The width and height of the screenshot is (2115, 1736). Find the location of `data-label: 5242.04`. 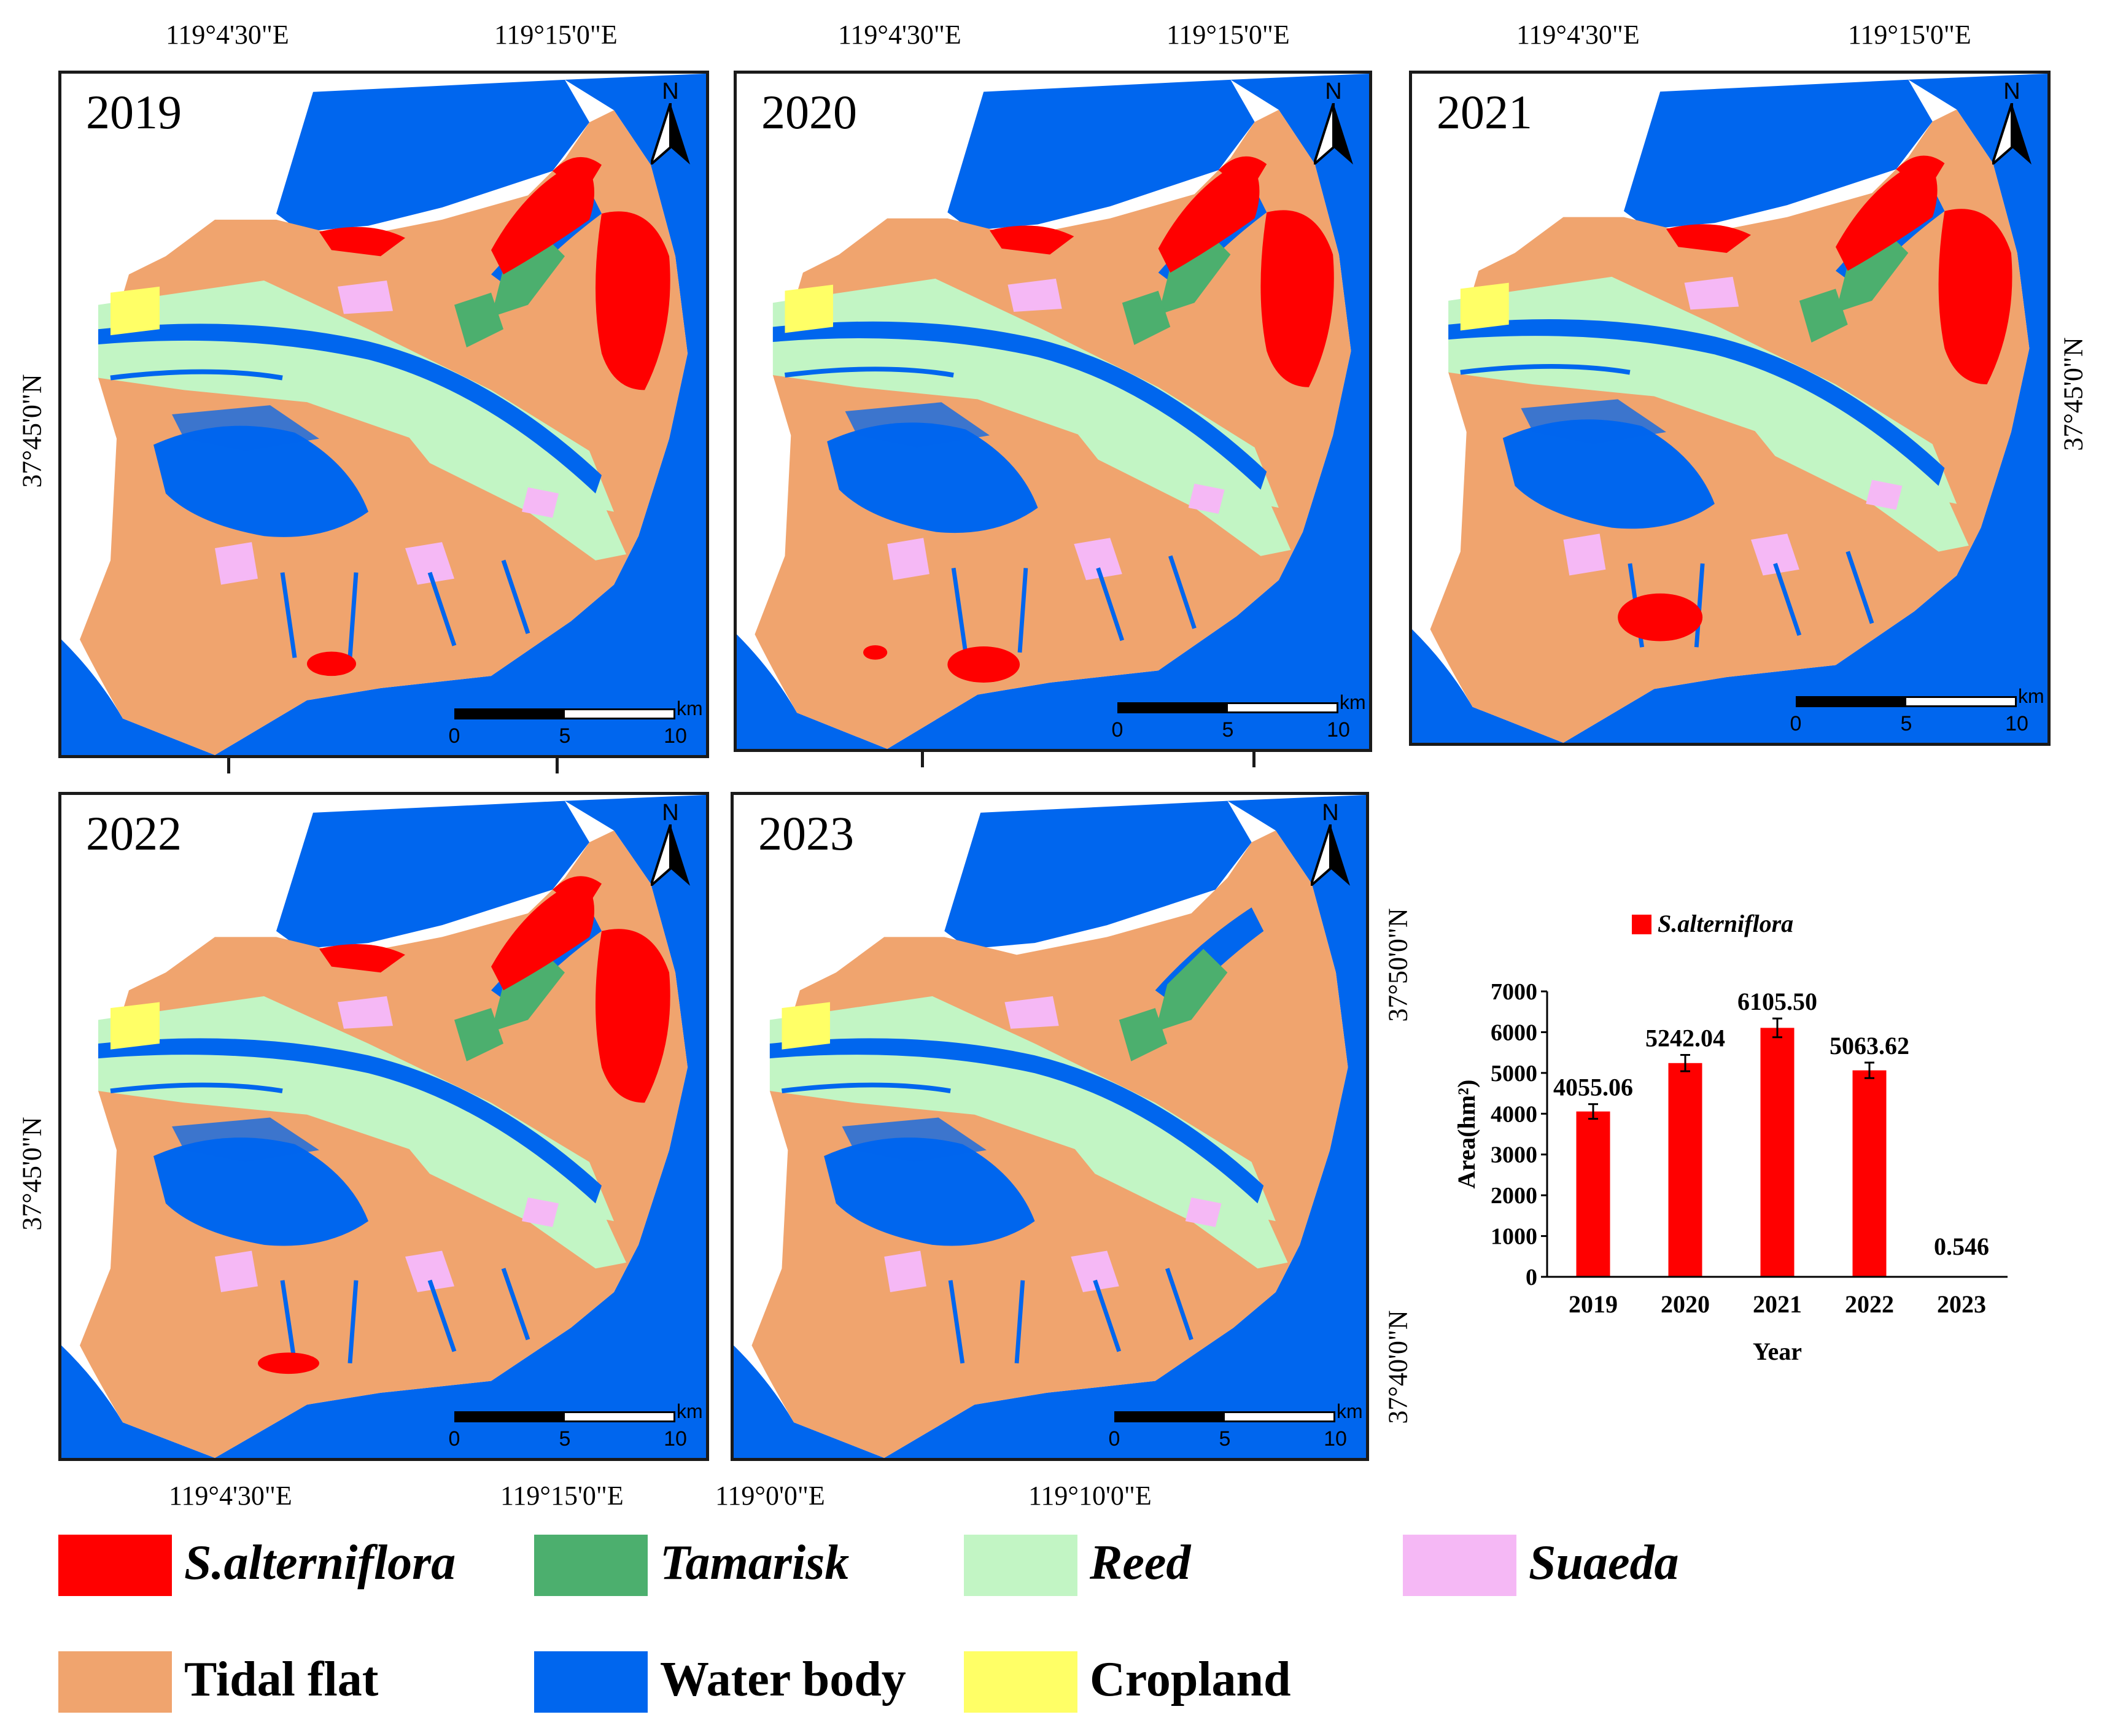

data-label: 5242.04 is located at coordinates (1685, 1038).